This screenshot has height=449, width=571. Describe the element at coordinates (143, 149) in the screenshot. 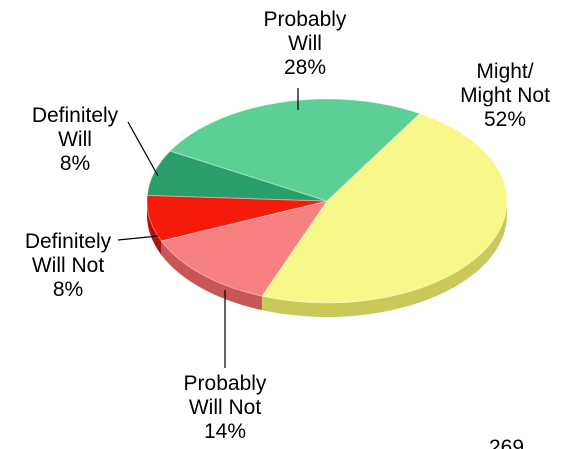

I see `leader-line-definitely-will` at that location.